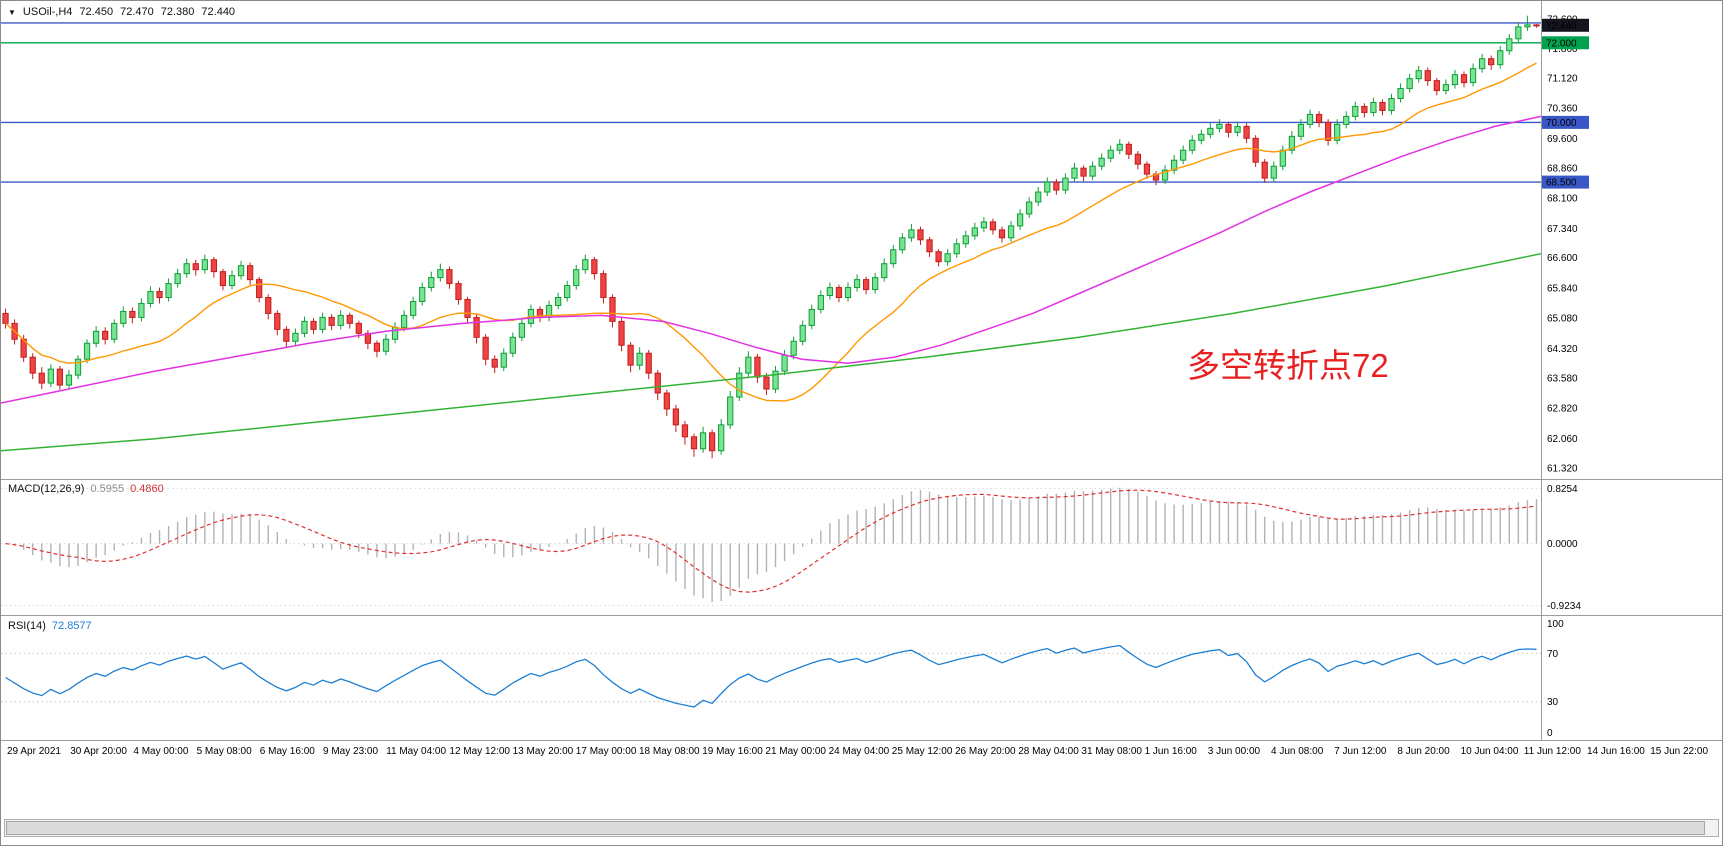 The width and height of the screenshot is (1723, 846). I want to click on svg-text: 61.320, so click(1562, 468).